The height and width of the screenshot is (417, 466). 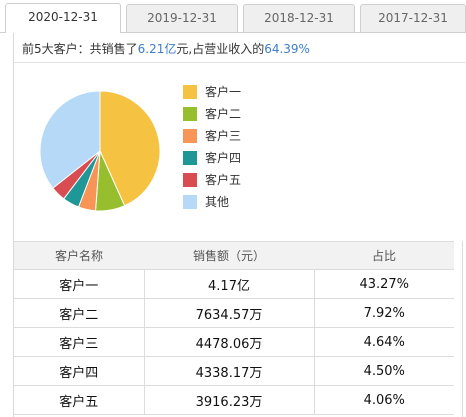 What do you see at coordinates (384, 255) in the screenshot?
I see `header-share: 占比` at bounding box center [384, 255].